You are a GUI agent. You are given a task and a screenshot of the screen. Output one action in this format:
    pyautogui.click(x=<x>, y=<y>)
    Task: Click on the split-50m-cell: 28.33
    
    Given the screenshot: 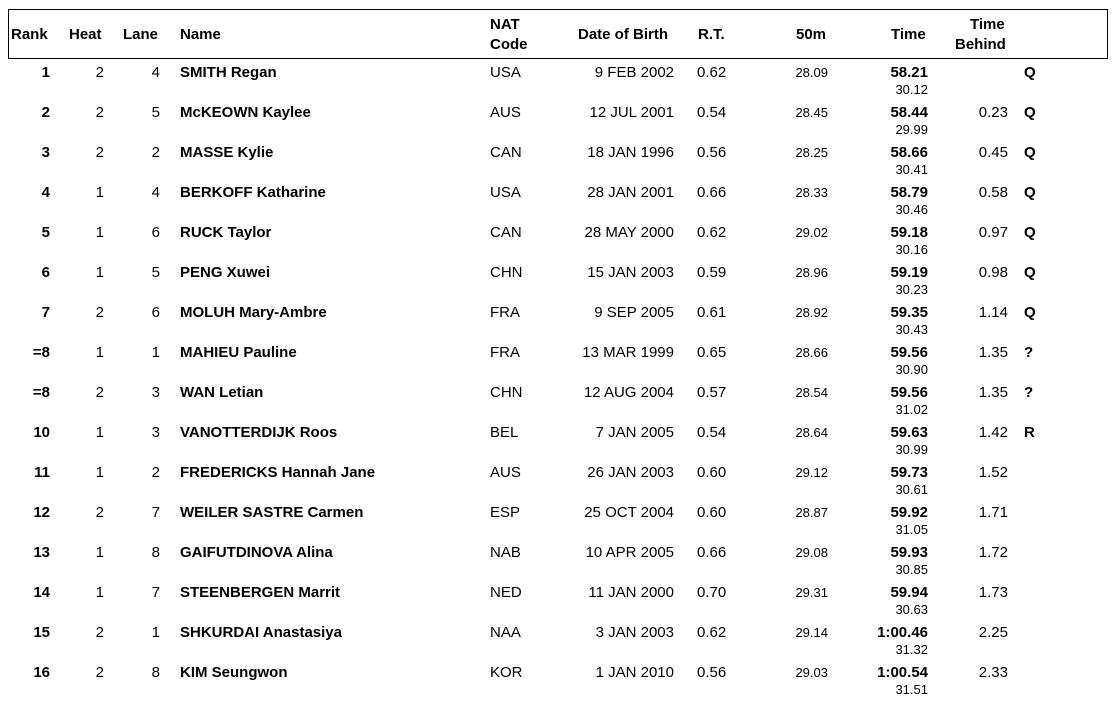 What is the action you would take?
    pyautogui.click(x=811, y=192)
    